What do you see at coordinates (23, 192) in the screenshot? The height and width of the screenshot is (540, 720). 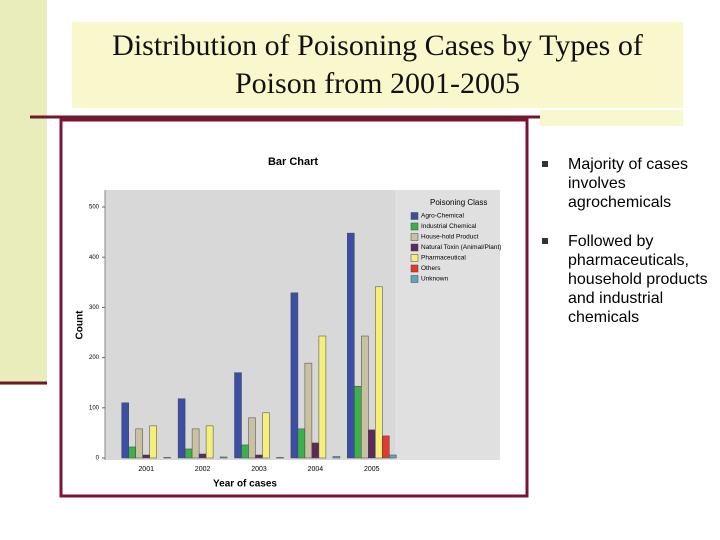 I see `side-bar` at bounding box center [23, 192].